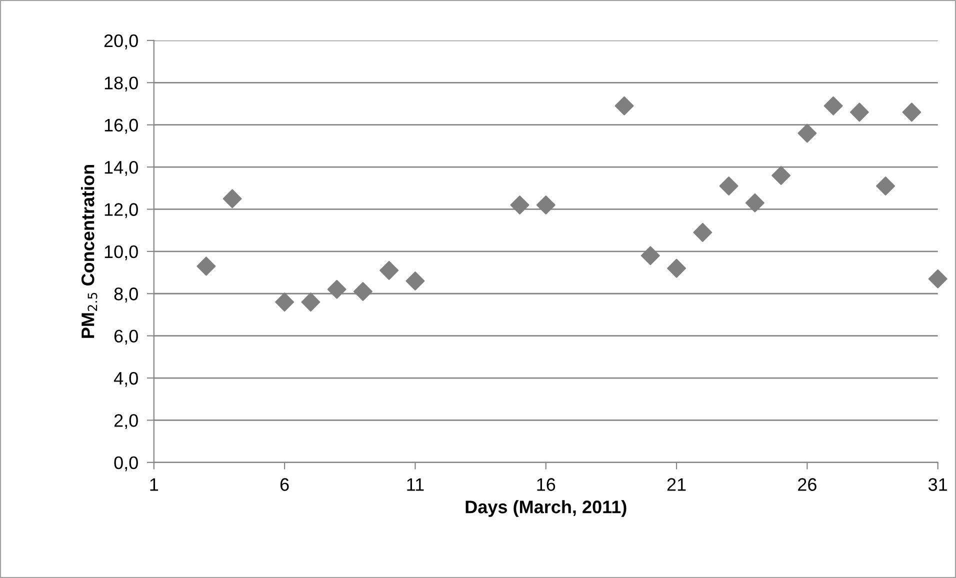 This screenshot has width=956, height=578. What do you see at coordinates (121, 84) in the screenshot?
I see `y-tick-label: 18,0` at bounding box center [121, 84].